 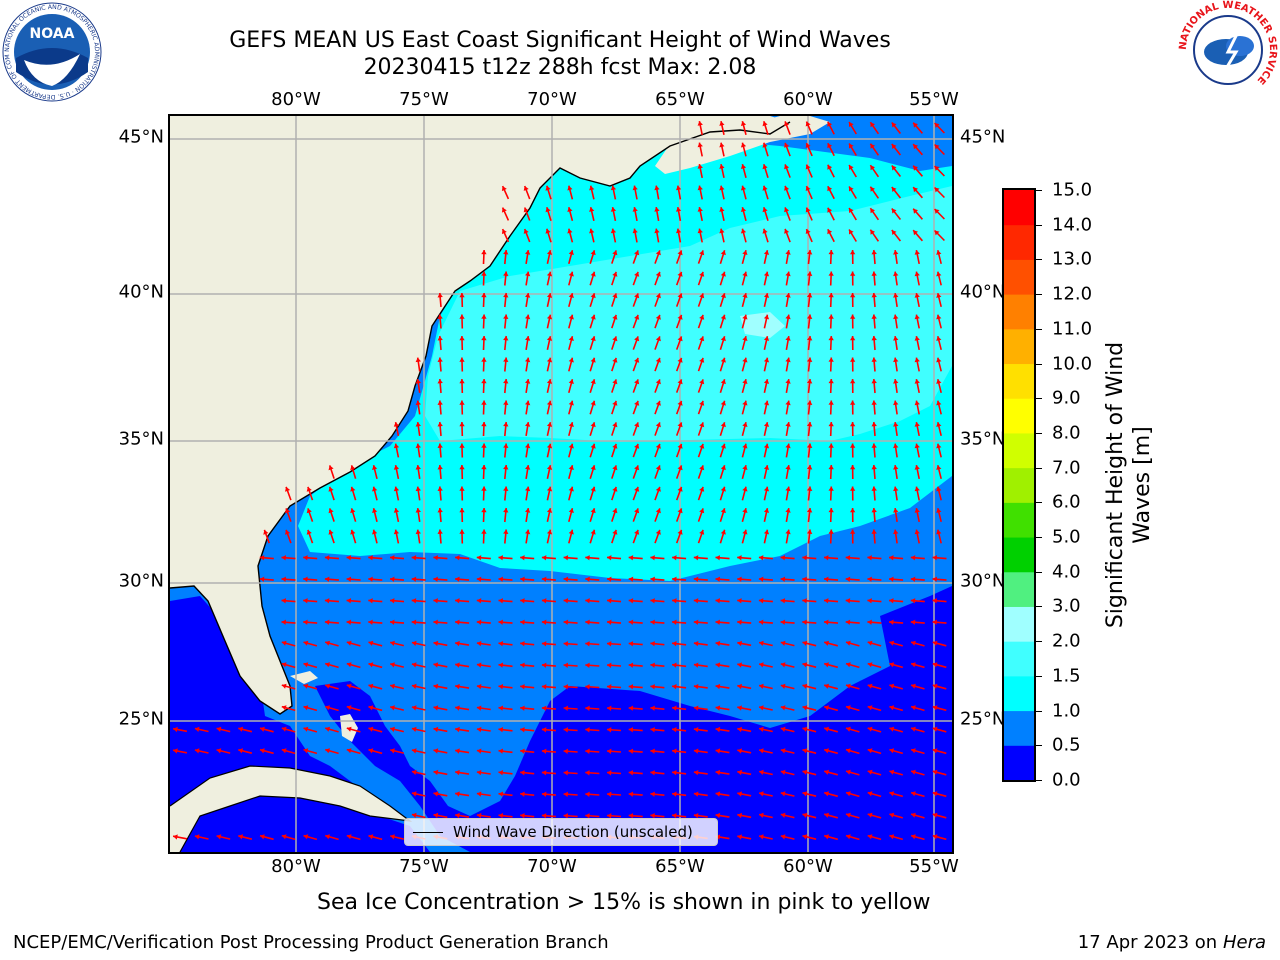 I want to click on lat-tick-right: 30°N, so click(x=983, y=581).